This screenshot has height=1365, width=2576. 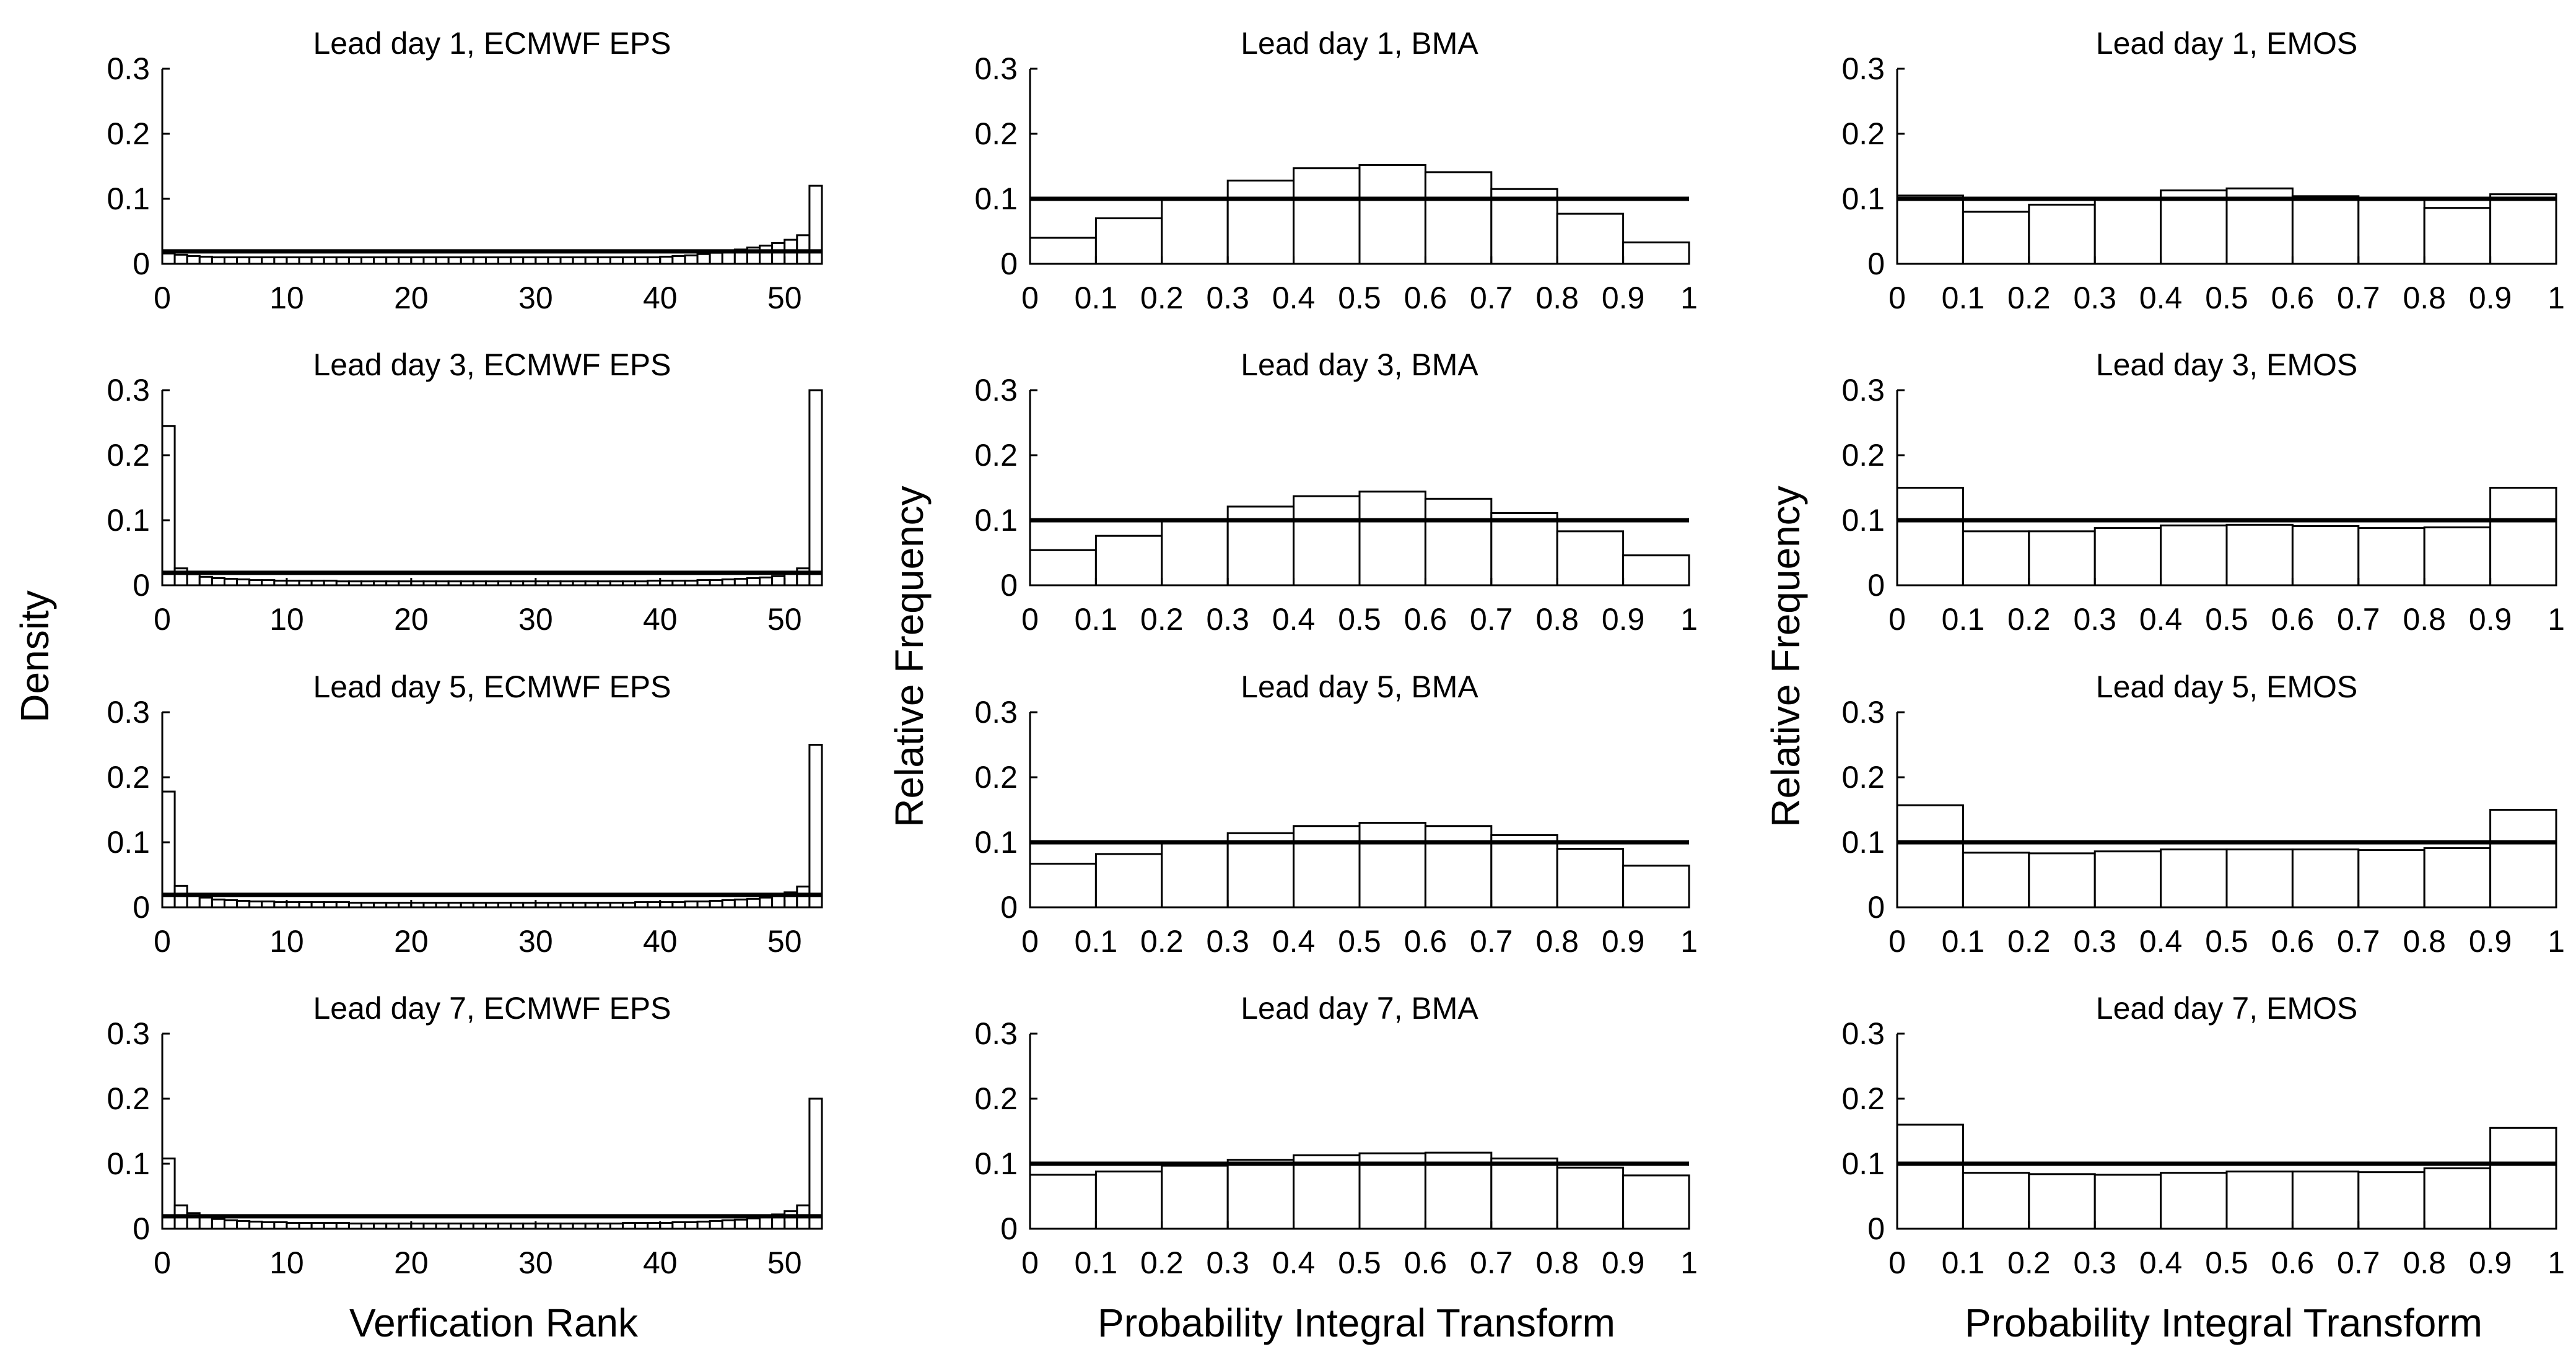 What do you see at coordinates (2029, 941) in the screenshot?
I see `panel-3-3-x-tick-label: 0.2` at bounding box center [2029, 941].